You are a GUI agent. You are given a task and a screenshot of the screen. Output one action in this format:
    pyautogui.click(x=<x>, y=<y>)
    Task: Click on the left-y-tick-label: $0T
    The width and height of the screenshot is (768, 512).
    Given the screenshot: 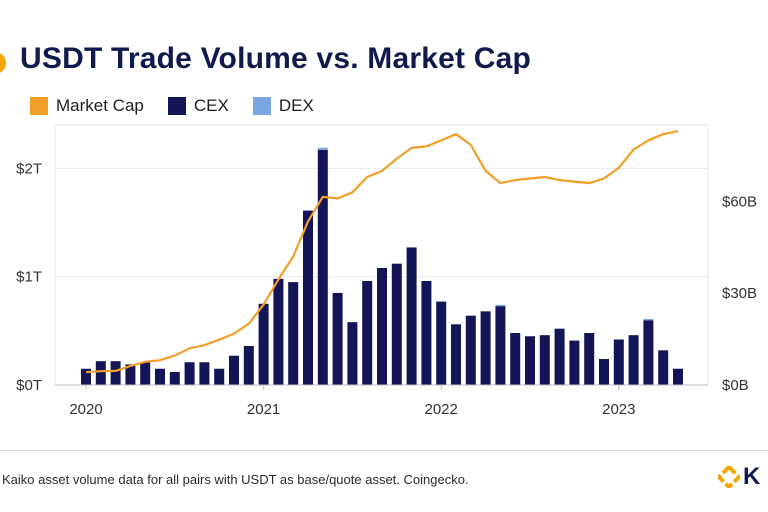 What is the action you would take?
    pyautogui.click(x=29, y=385)
    